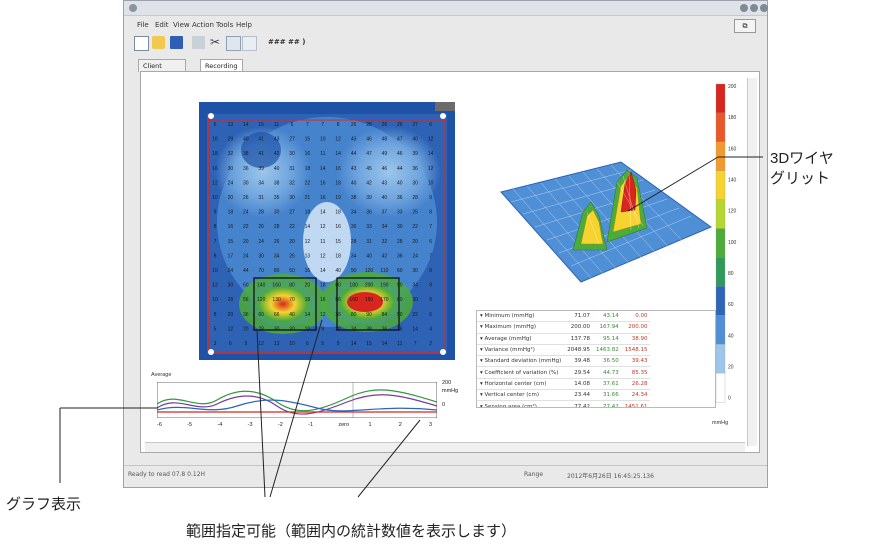 This screenshot has height=554, width=893. Describe the element at coordinates (369, 271) in the screenshot. I see `map-cell-value: 120` at that location.